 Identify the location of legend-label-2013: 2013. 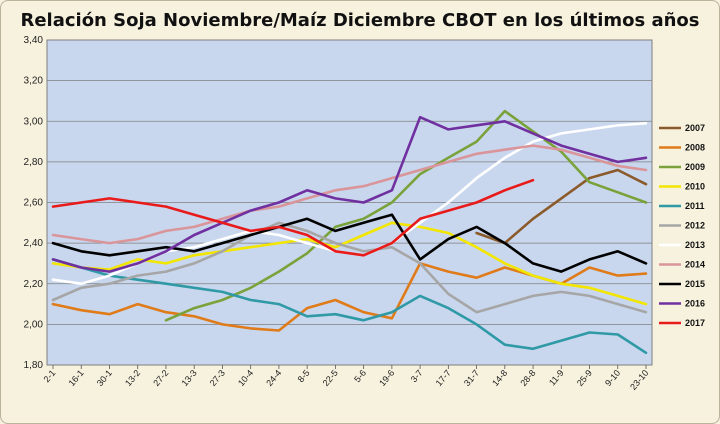
(695, 245).